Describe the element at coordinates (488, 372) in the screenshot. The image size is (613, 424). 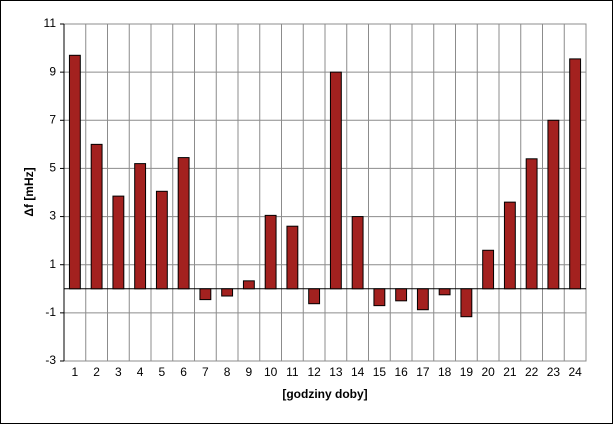
I see `x-tick-label: 20` at that location.